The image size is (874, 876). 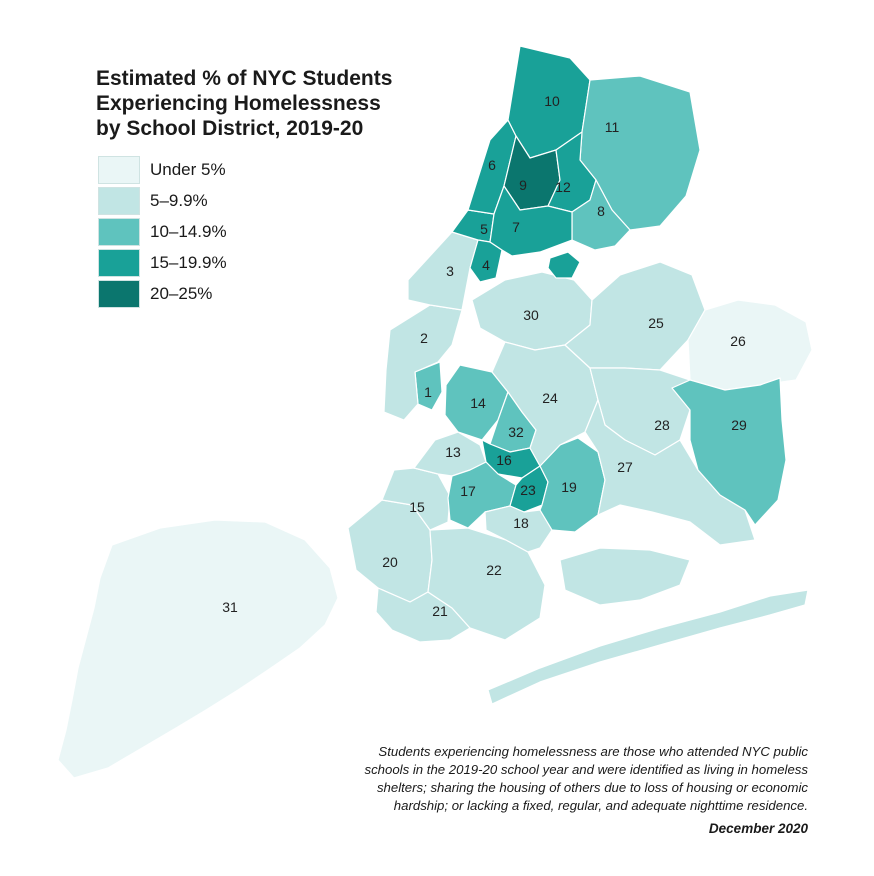 What do you see at coordinates (563, 187) in the screenshot?
I see `label-12: 12` at bounding box center [563, 187].